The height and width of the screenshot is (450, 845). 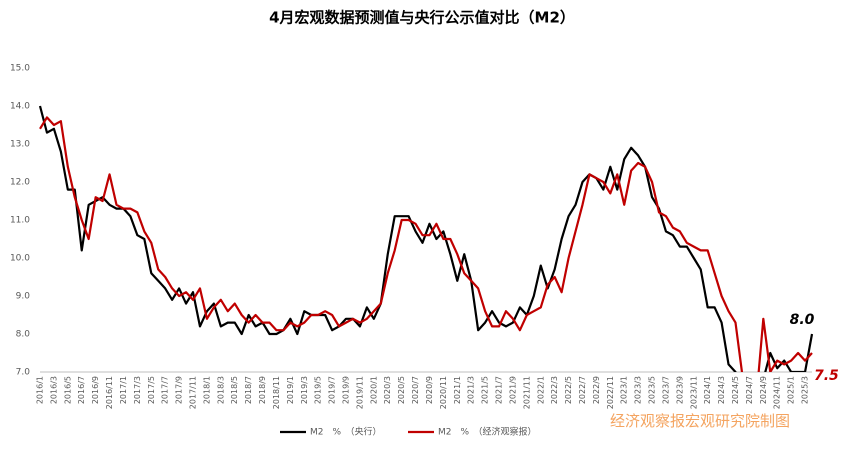 I want to click on x-tick-label: 2020/9, so click(x=429, y=390).